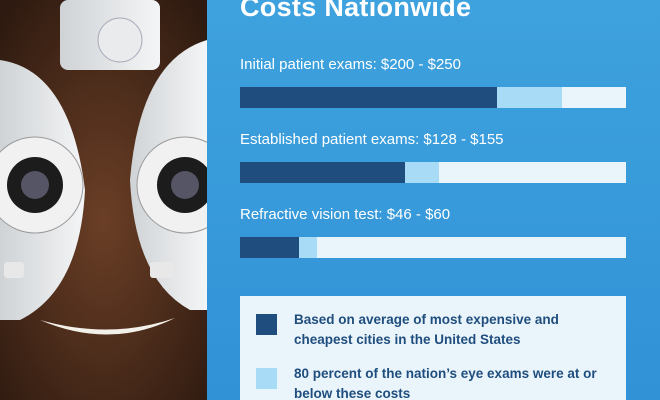  Describe the element at coordinates (345, 214) in the screenshot. I see `bar-label: Refractive vision test: $46 - $60` at that location.